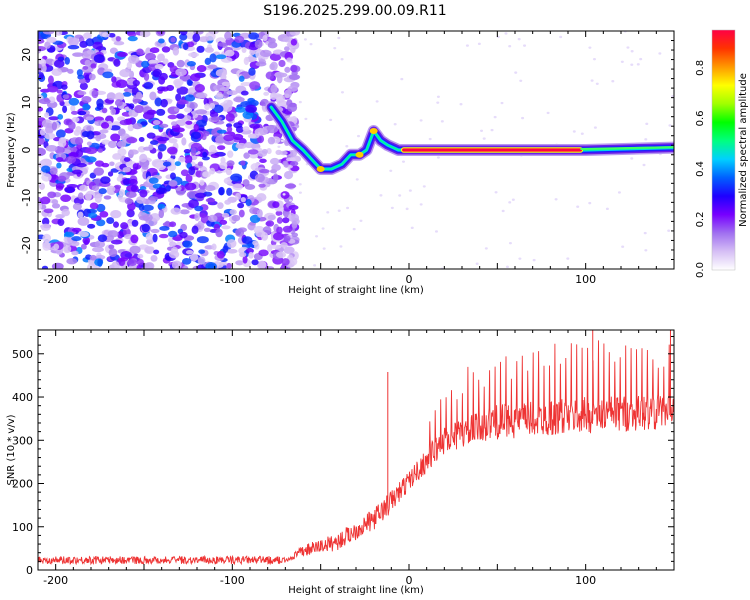 The image size is (750, 600). I want to click on snr-ylabel: SNR (10 * v/v), so click(11, 449).